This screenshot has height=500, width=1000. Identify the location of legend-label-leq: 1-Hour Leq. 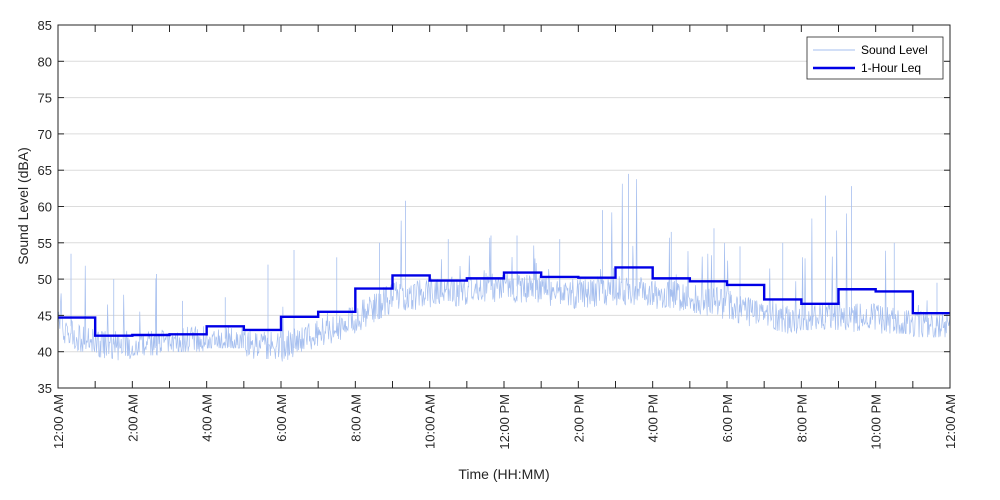
(891, 68).